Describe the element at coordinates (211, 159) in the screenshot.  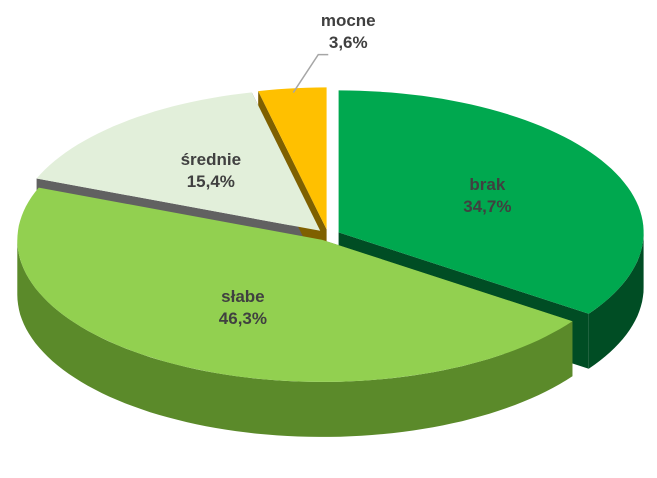
I see `category-label: średnie` at that location.